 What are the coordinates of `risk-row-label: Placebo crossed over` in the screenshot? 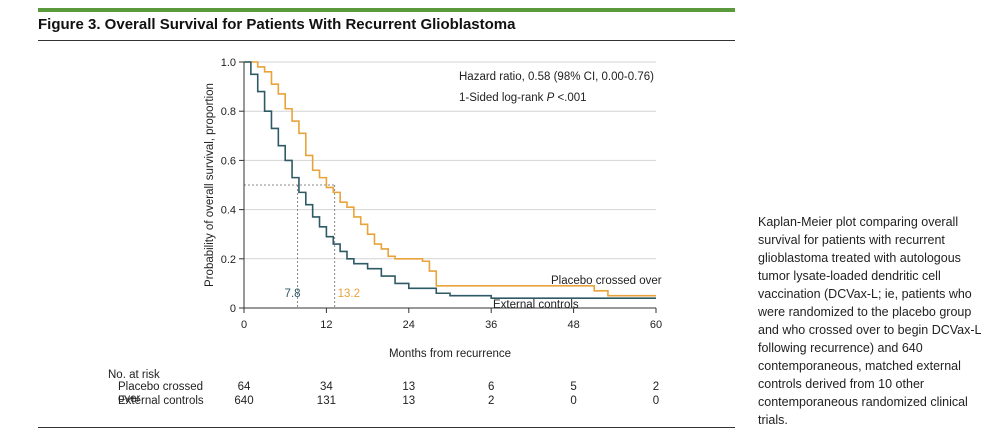 It's located at (161, 393).